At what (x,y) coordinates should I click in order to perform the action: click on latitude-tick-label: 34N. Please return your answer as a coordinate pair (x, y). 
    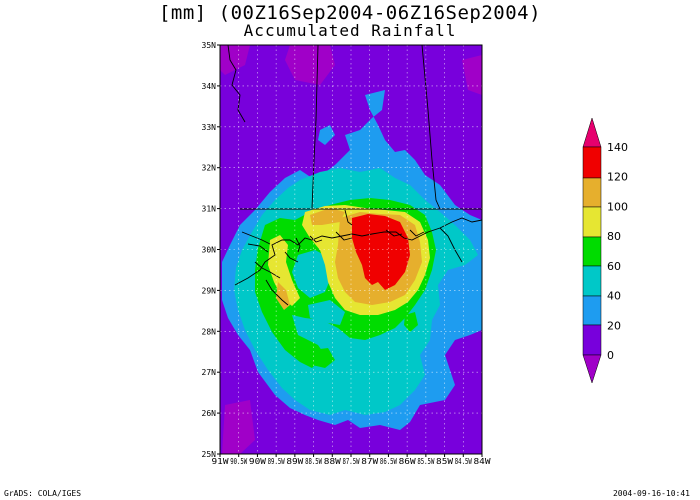
    Looking at the image, I should click on (209, 86).